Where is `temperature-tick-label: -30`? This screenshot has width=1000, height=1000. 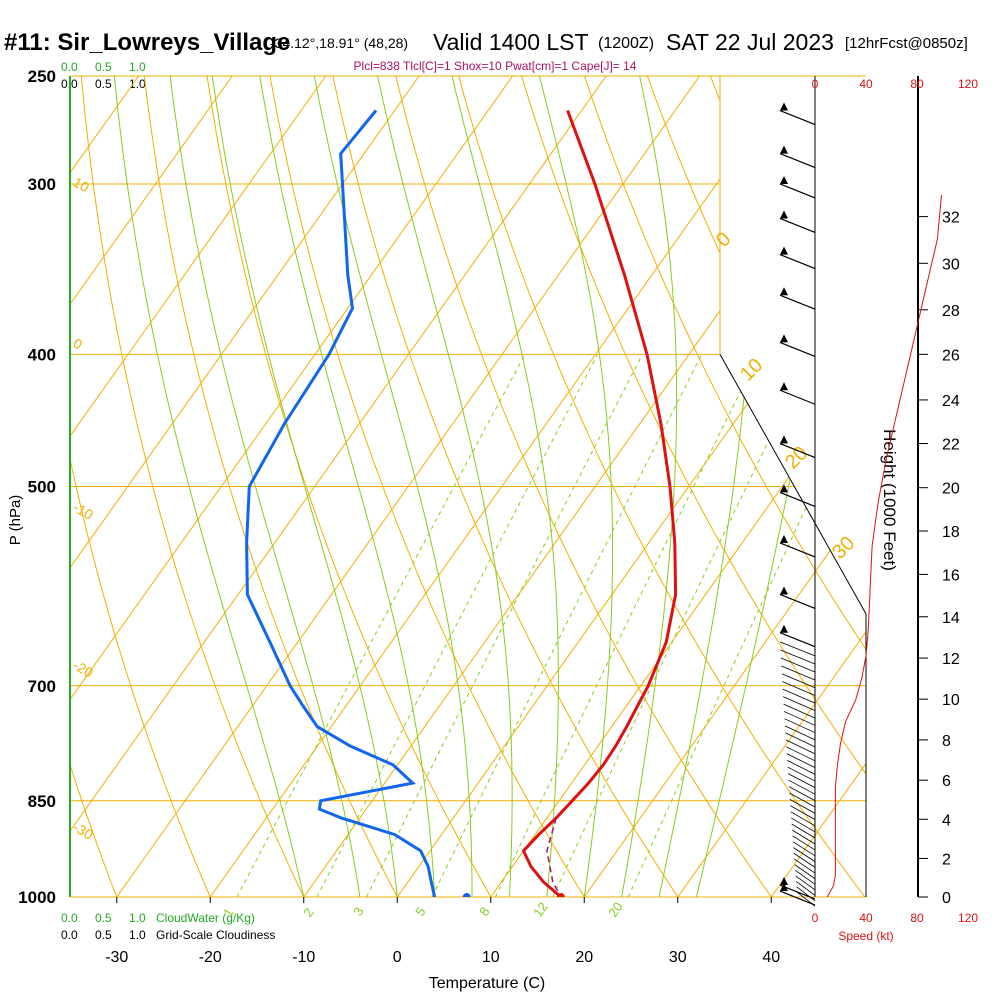 temperature-tick-label: -30 is located at coordinates (116, 957).